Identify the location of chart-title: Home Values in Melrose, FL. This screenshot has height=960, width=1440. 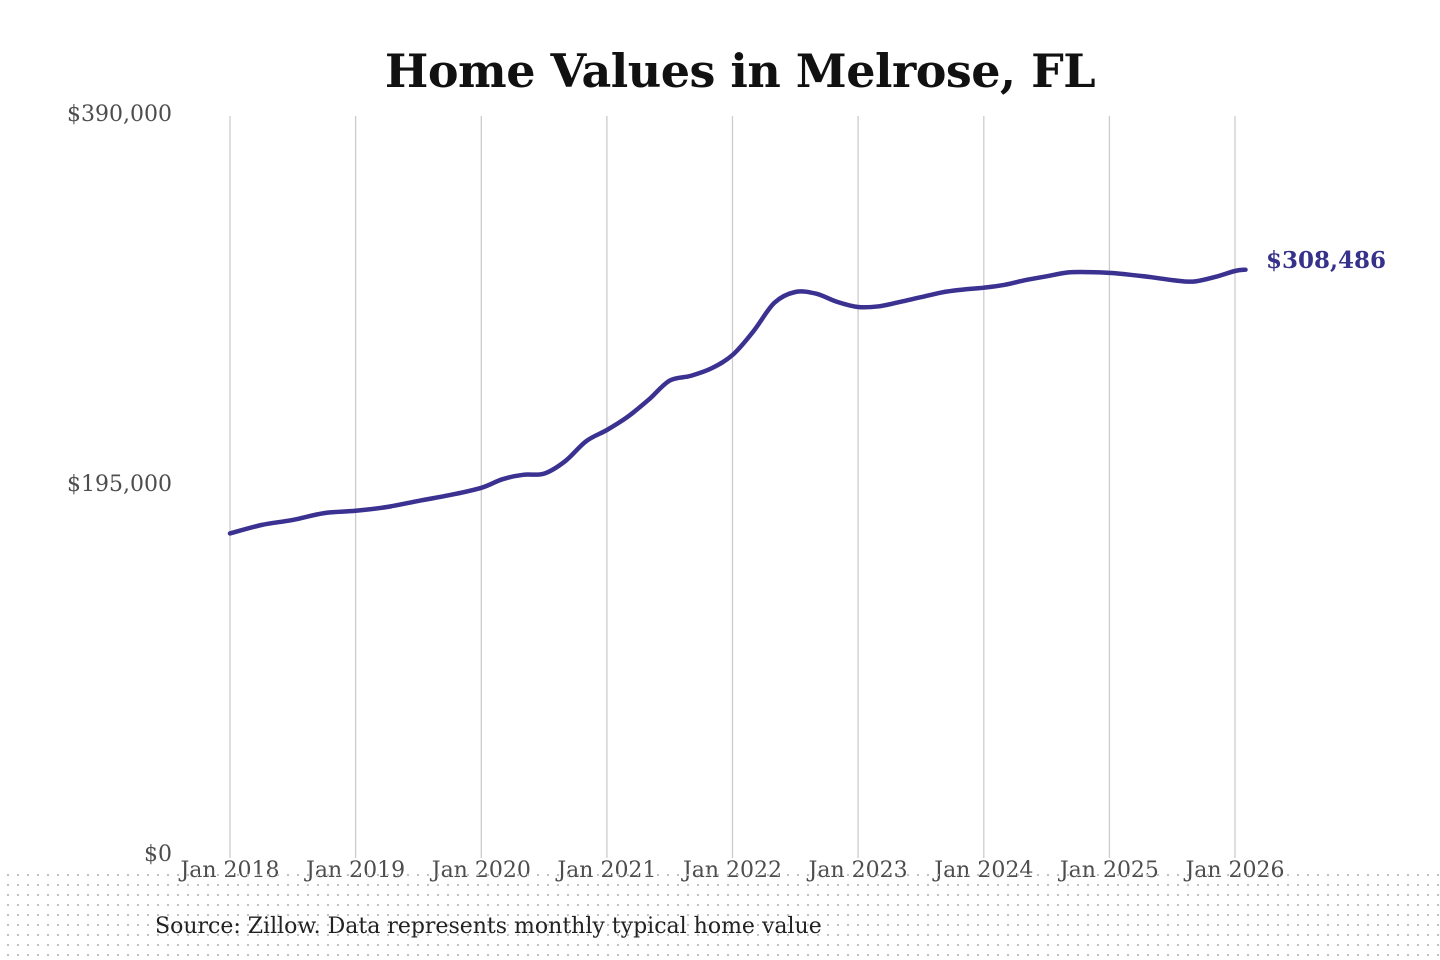
(740, 71).